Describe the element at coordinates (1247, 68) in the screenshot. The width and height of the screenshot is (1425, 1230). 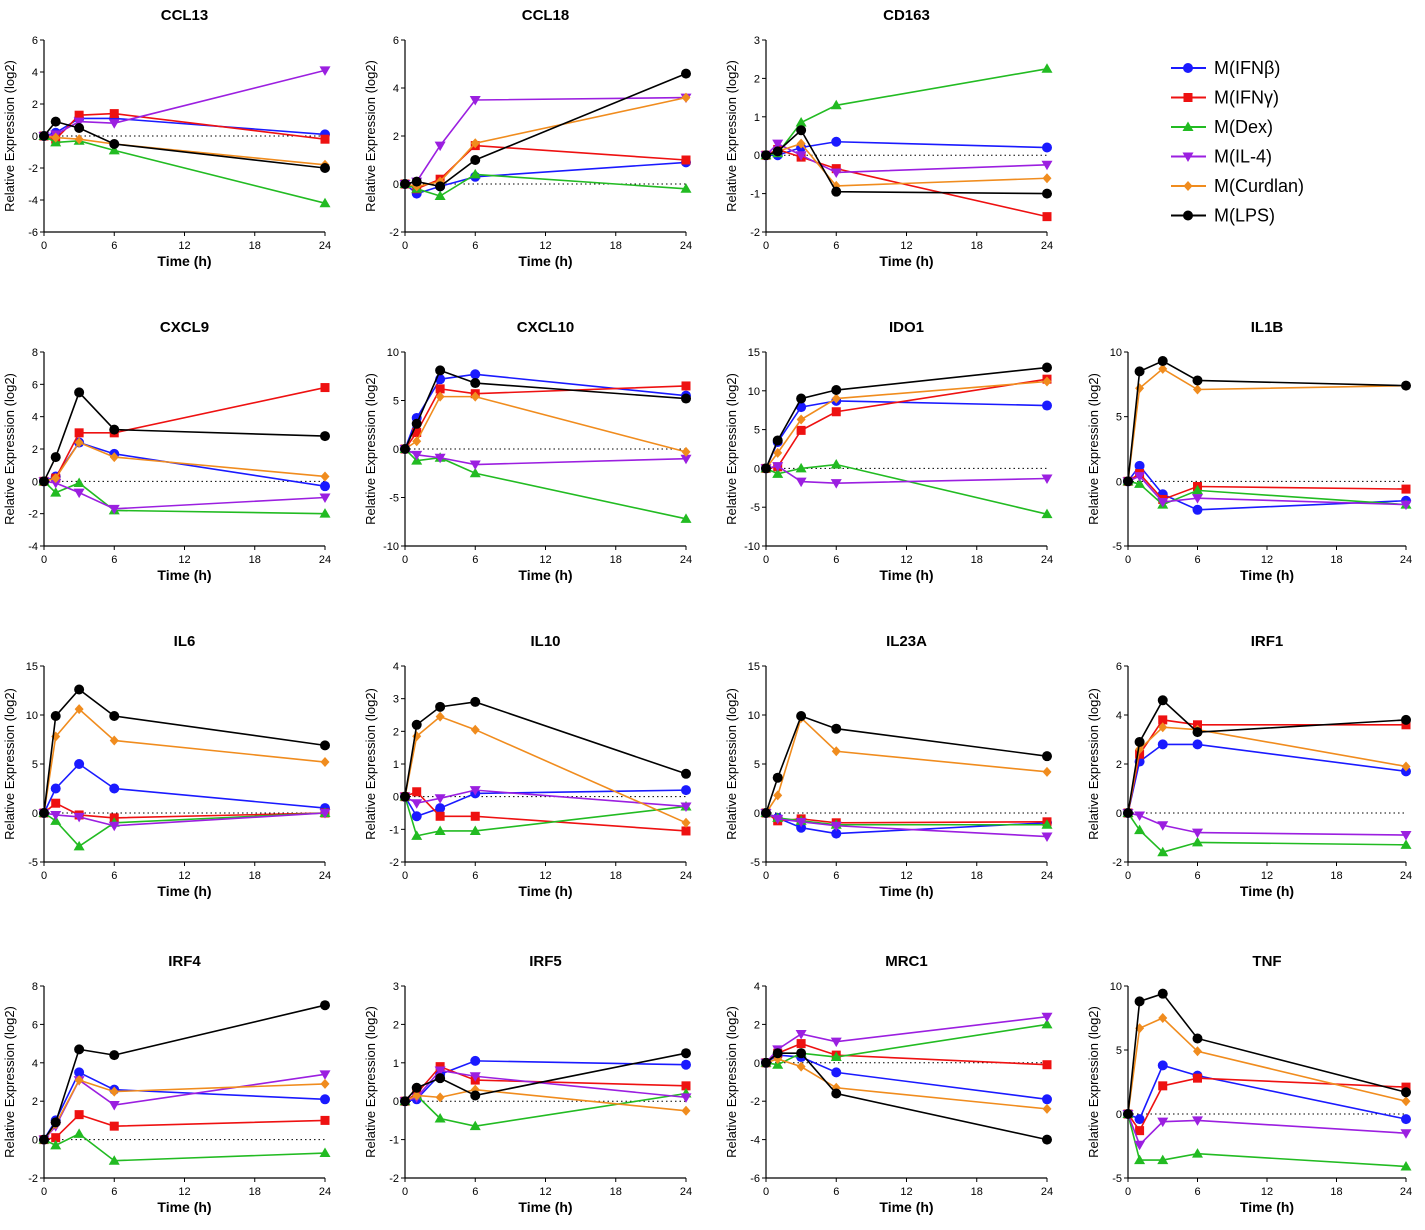
I see `legend-label: M(IFNβ)` at that location.